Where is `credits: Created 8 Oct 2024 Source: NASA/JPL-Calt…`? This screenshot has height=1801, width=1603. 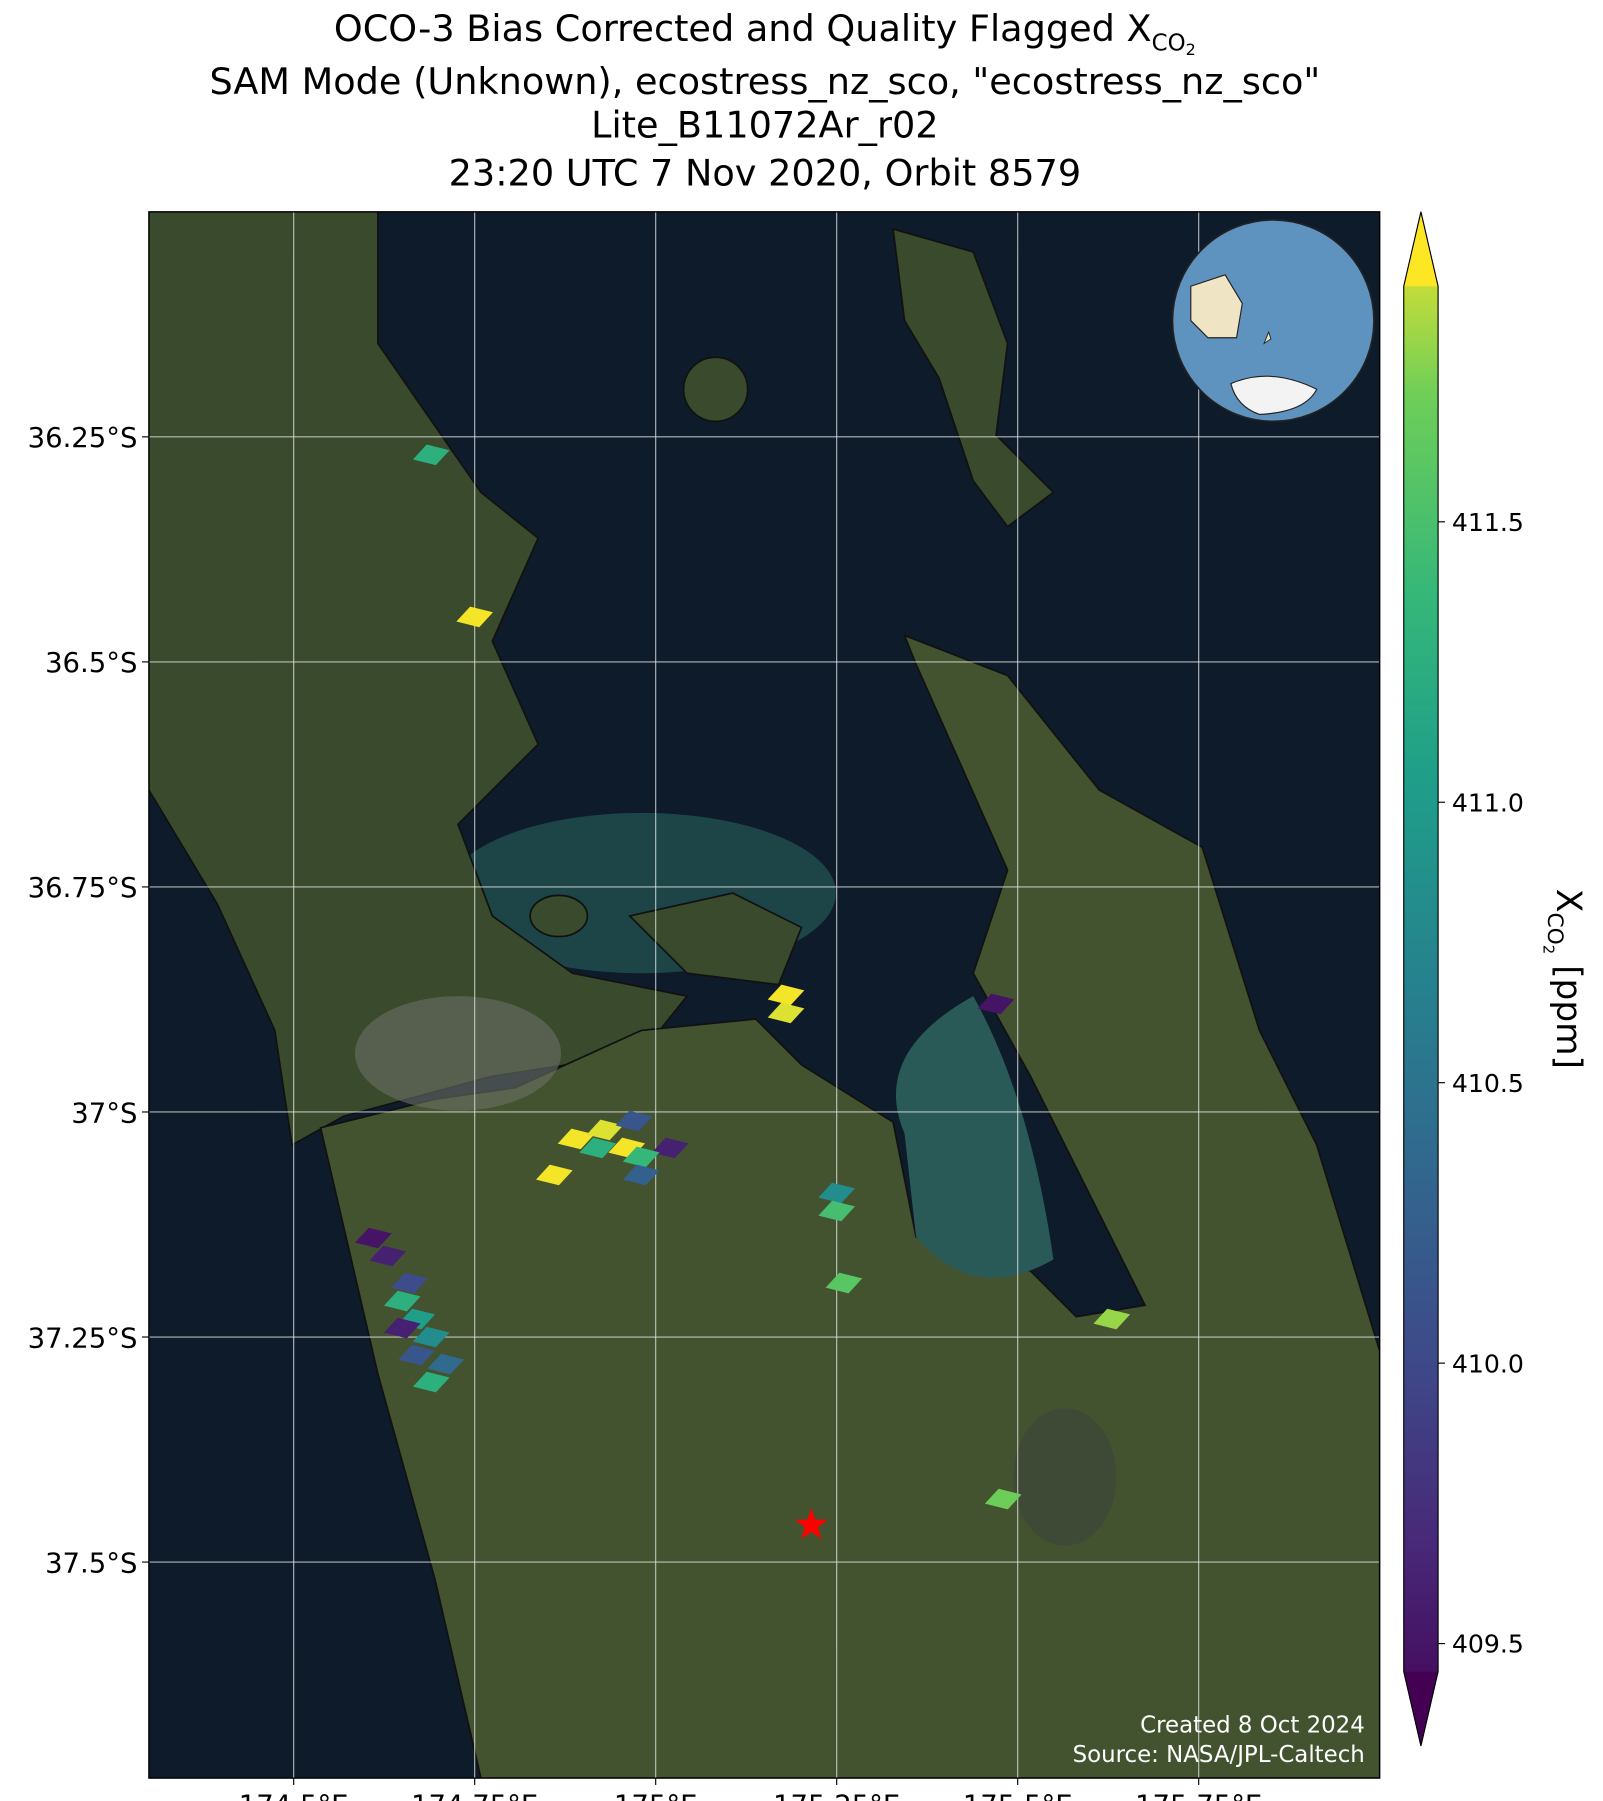
credits: Created 8 Oct 2024 Source: NASA/JPL-Calt… is located at coordinates (1219, 1740).